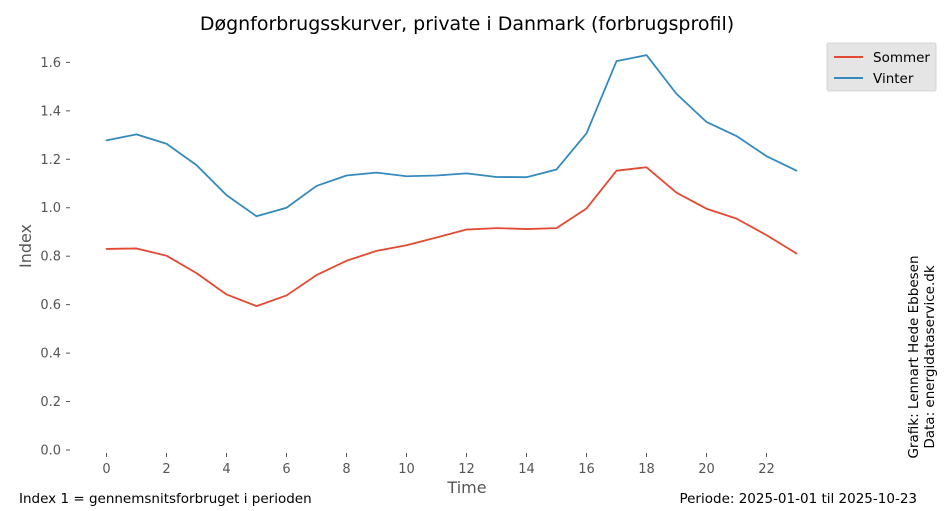  What do you see at coordinates (914, 356) in the screenshot?
I see `credit-author: Grafik: Lennart Hede Ebbesen` at bounding box center [914, 356].